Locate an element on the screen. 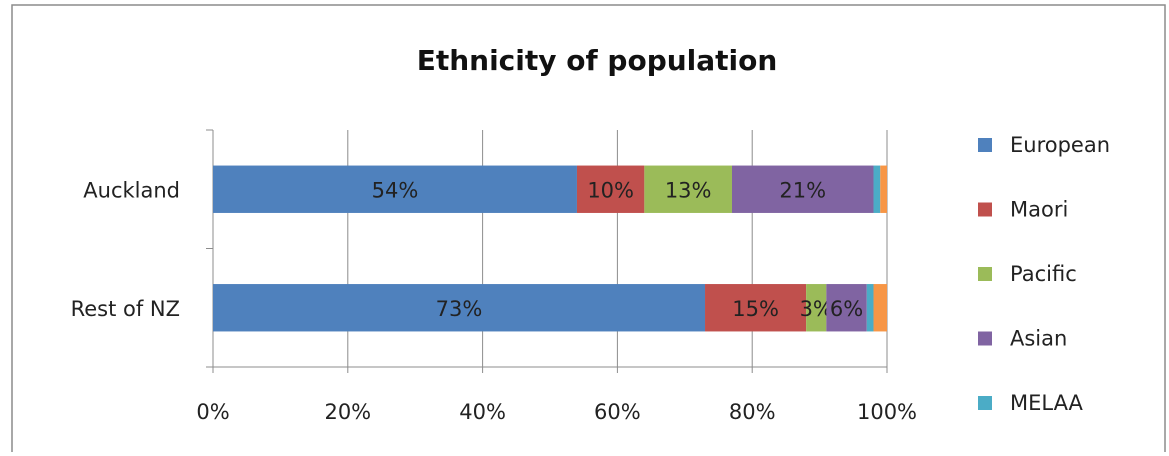 The image size is (1169, 456). data-label: 21% is located at coordinates (802, 190).